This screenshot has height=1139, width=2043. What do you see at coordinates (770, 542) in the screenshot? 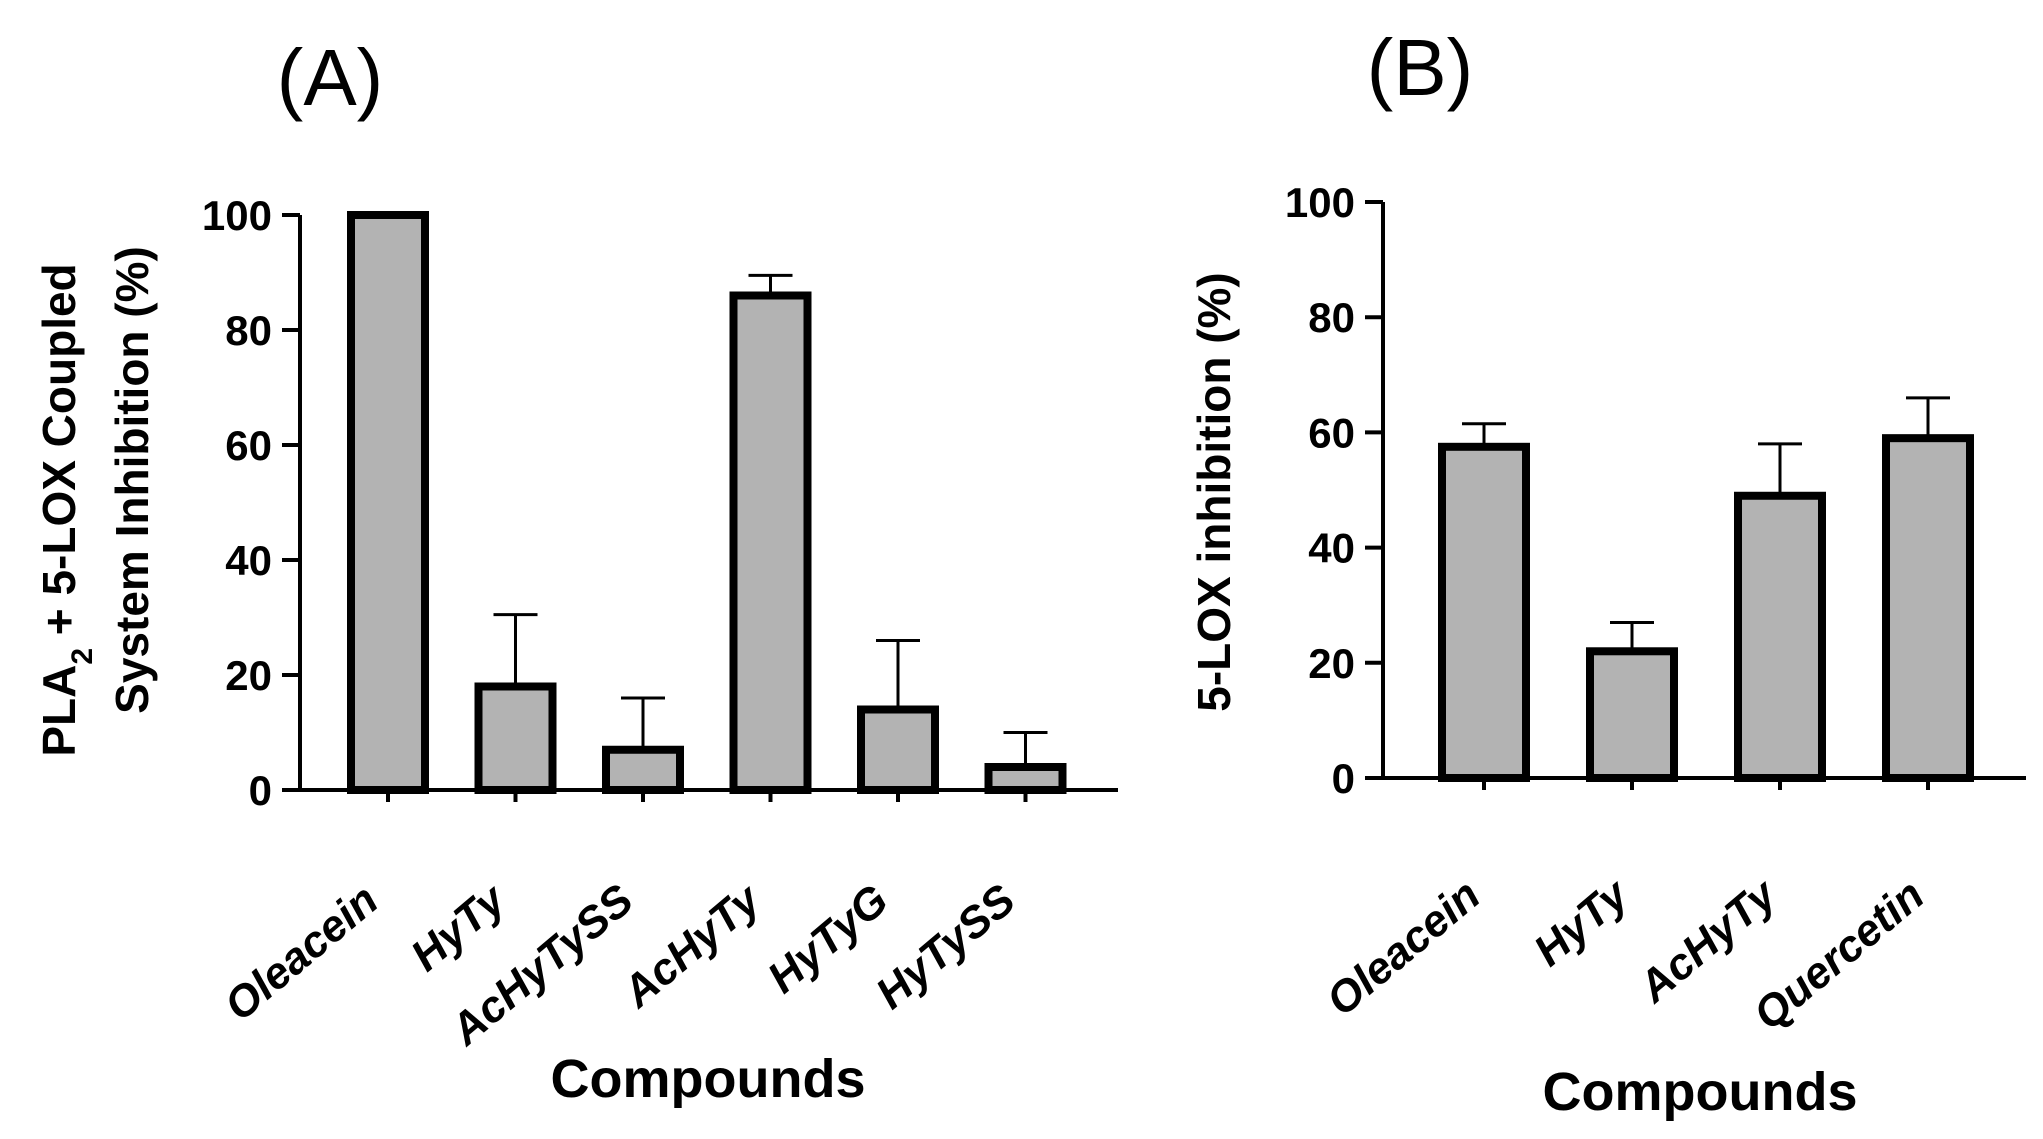
I see `bar-a-achyty` at bounding box center [770, 542].